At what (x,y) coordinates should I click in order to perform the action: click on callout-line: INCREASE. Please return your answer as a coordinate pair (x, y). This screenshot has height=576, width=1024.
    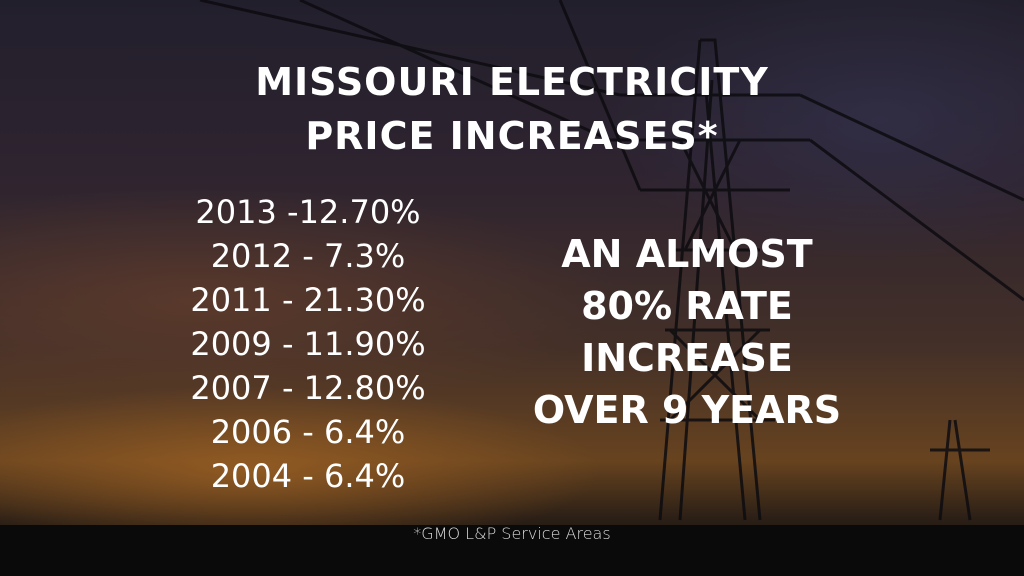
    Looking at the image, I should click on (687, 358).